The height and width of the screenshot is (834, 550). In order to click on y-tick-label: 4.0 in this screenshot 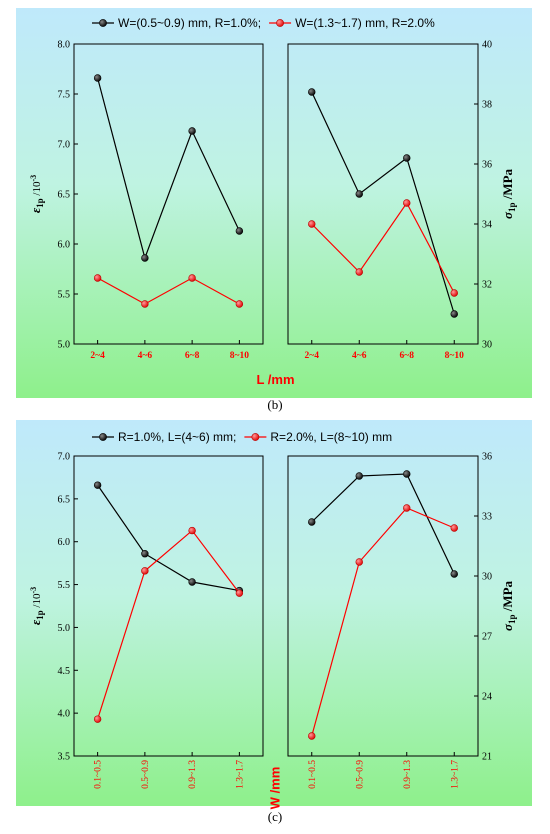, I will do `click(64, 714)`.